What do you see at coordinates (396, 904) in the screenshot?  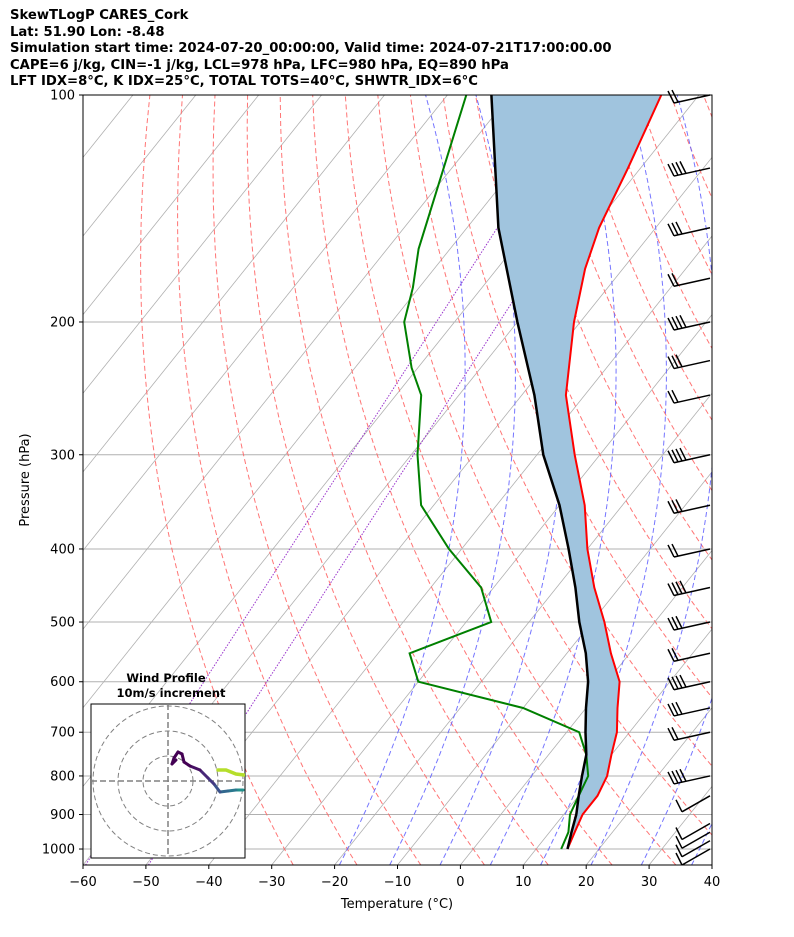 I see `x-axis-label: Temperature (°C)` at bounding box center [396, 904].